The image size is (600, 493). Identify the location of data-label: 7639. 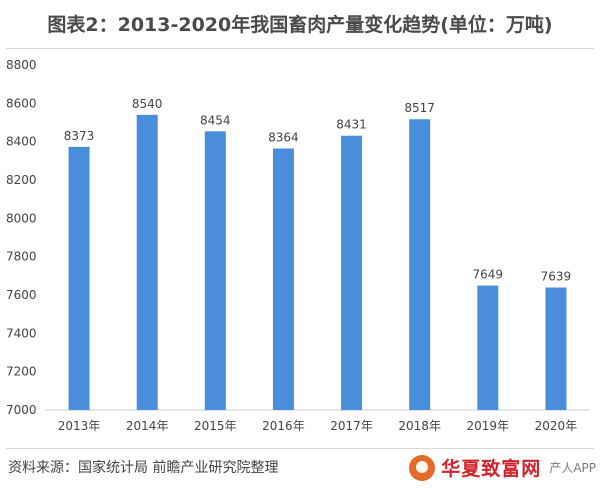
(556, 277).